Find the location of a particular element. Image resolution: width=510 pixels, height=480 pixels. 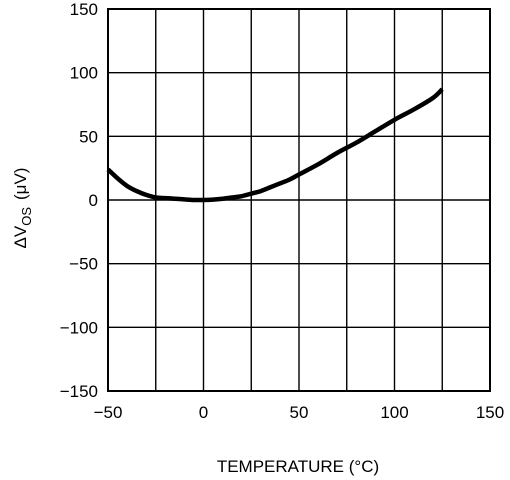

y-tick-label: −100 is located at coordinates (79, 327).